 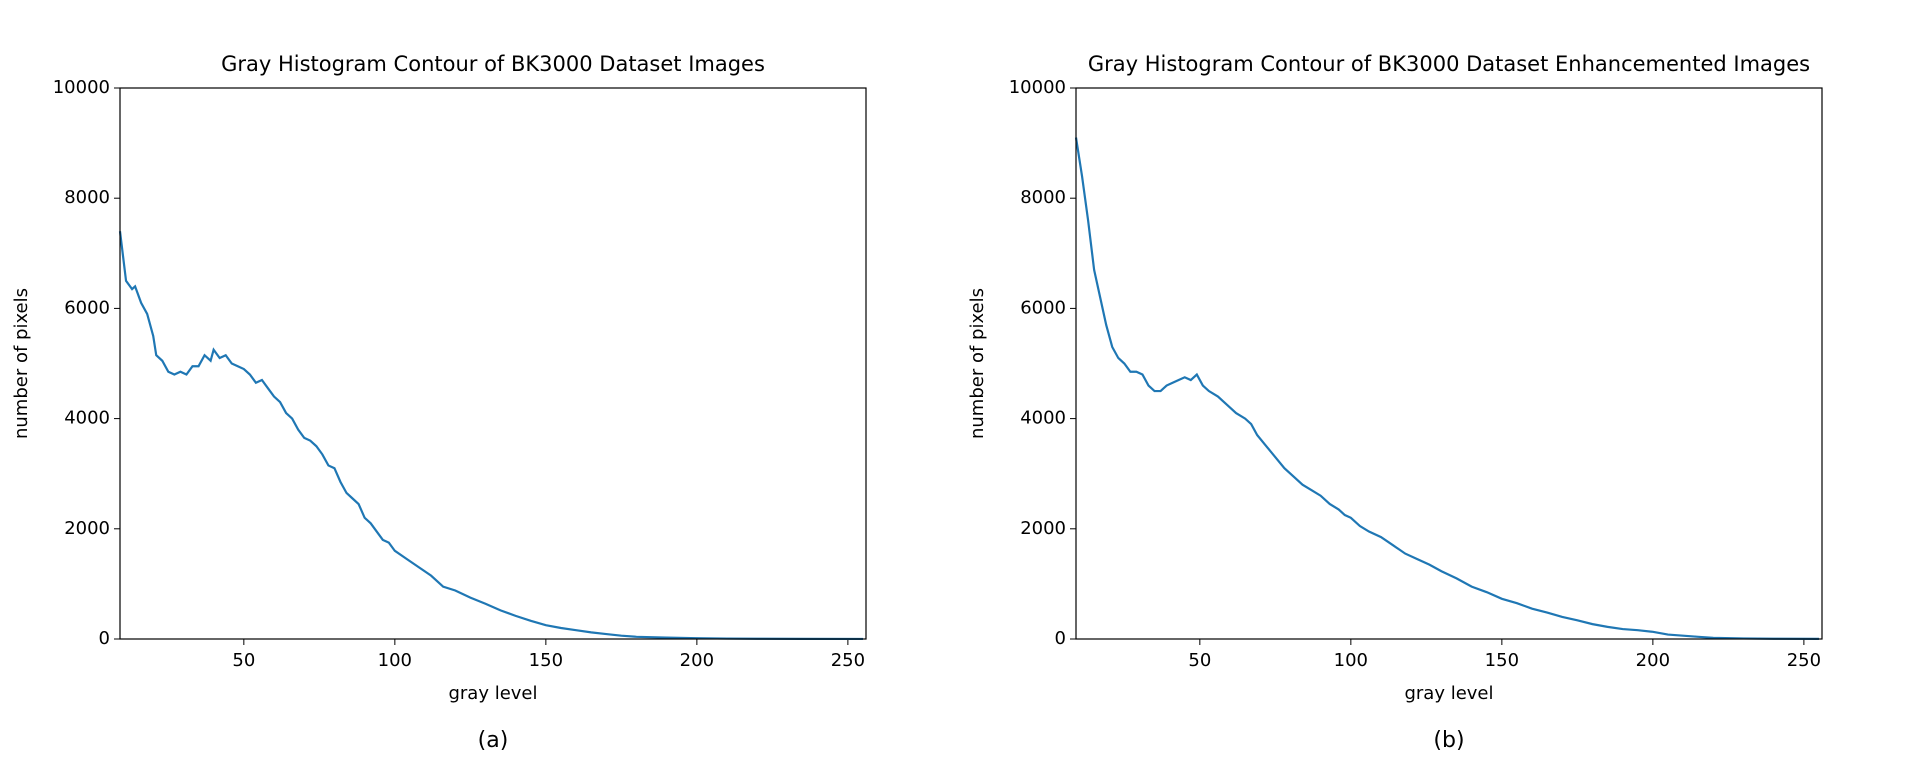 What do you see at coordinates (493, 740) in the screenshot?
I see `caption: (a)` at bounding box center [493, 740].